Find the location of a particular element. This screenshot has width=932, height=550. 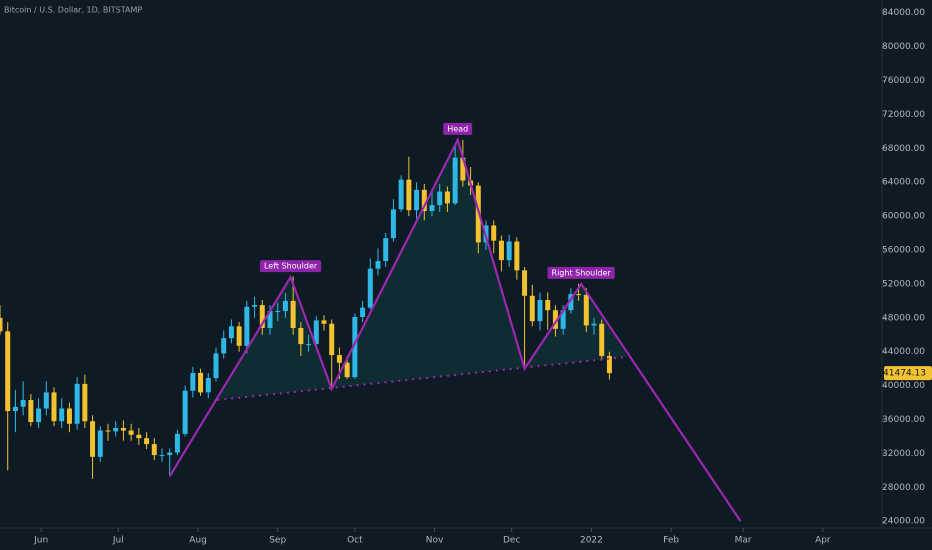

y-tick-label: 48000.00 is located at coordinates (903, 318).